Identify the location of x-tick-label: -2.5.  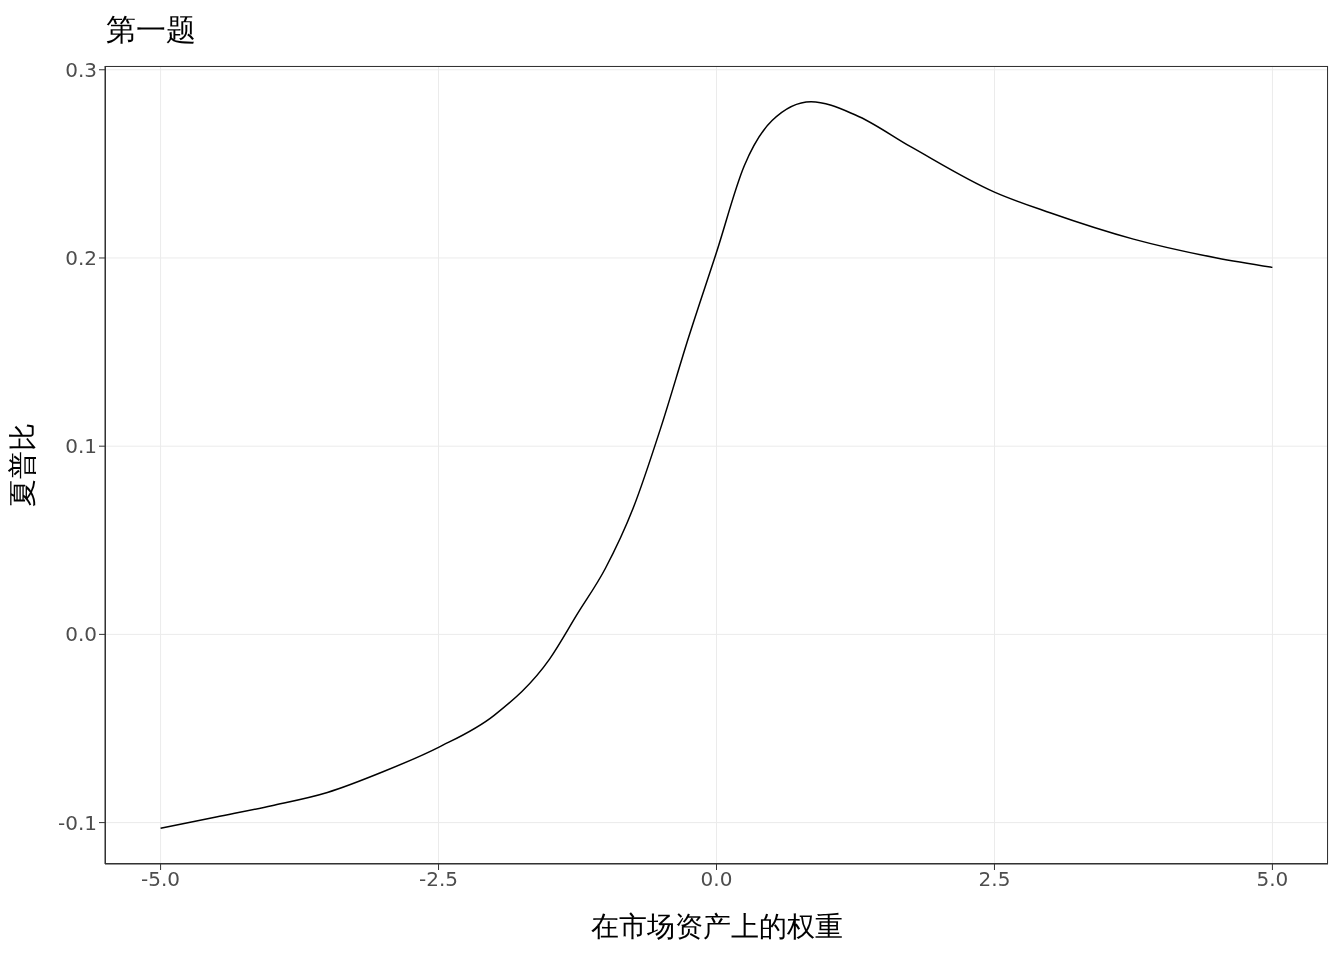
(439, 879).